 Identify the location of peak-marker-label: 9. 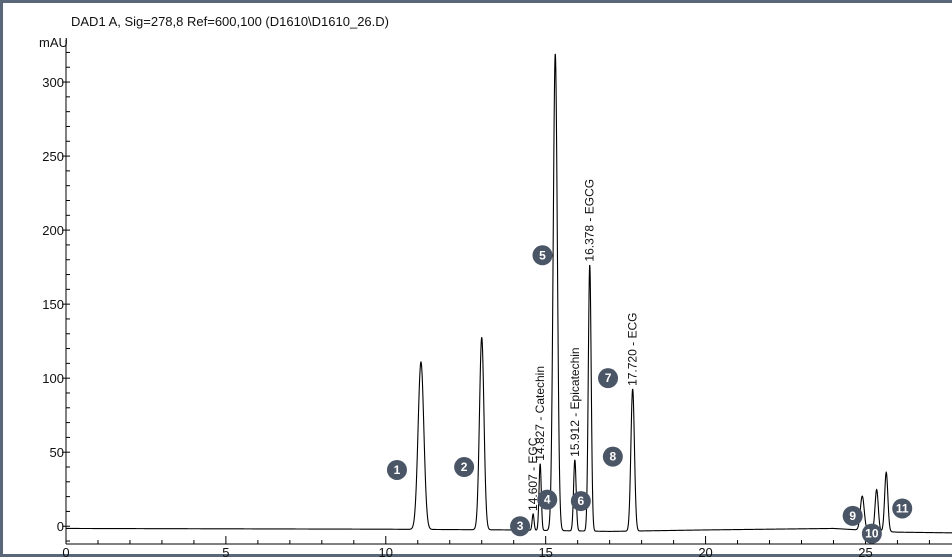
(852, 516).